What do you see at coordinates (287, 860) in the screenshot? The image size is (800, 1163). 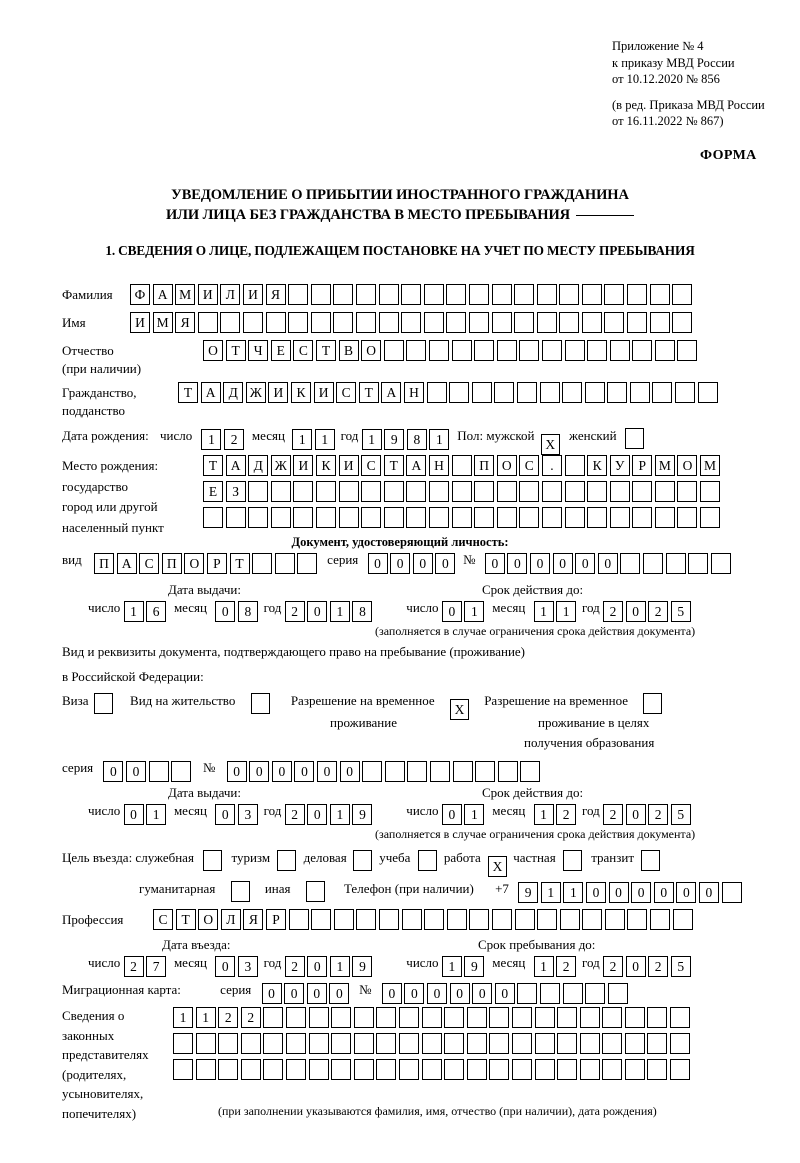 I see `purpose-tourism-checkbox` at bounding box center [287, 860].